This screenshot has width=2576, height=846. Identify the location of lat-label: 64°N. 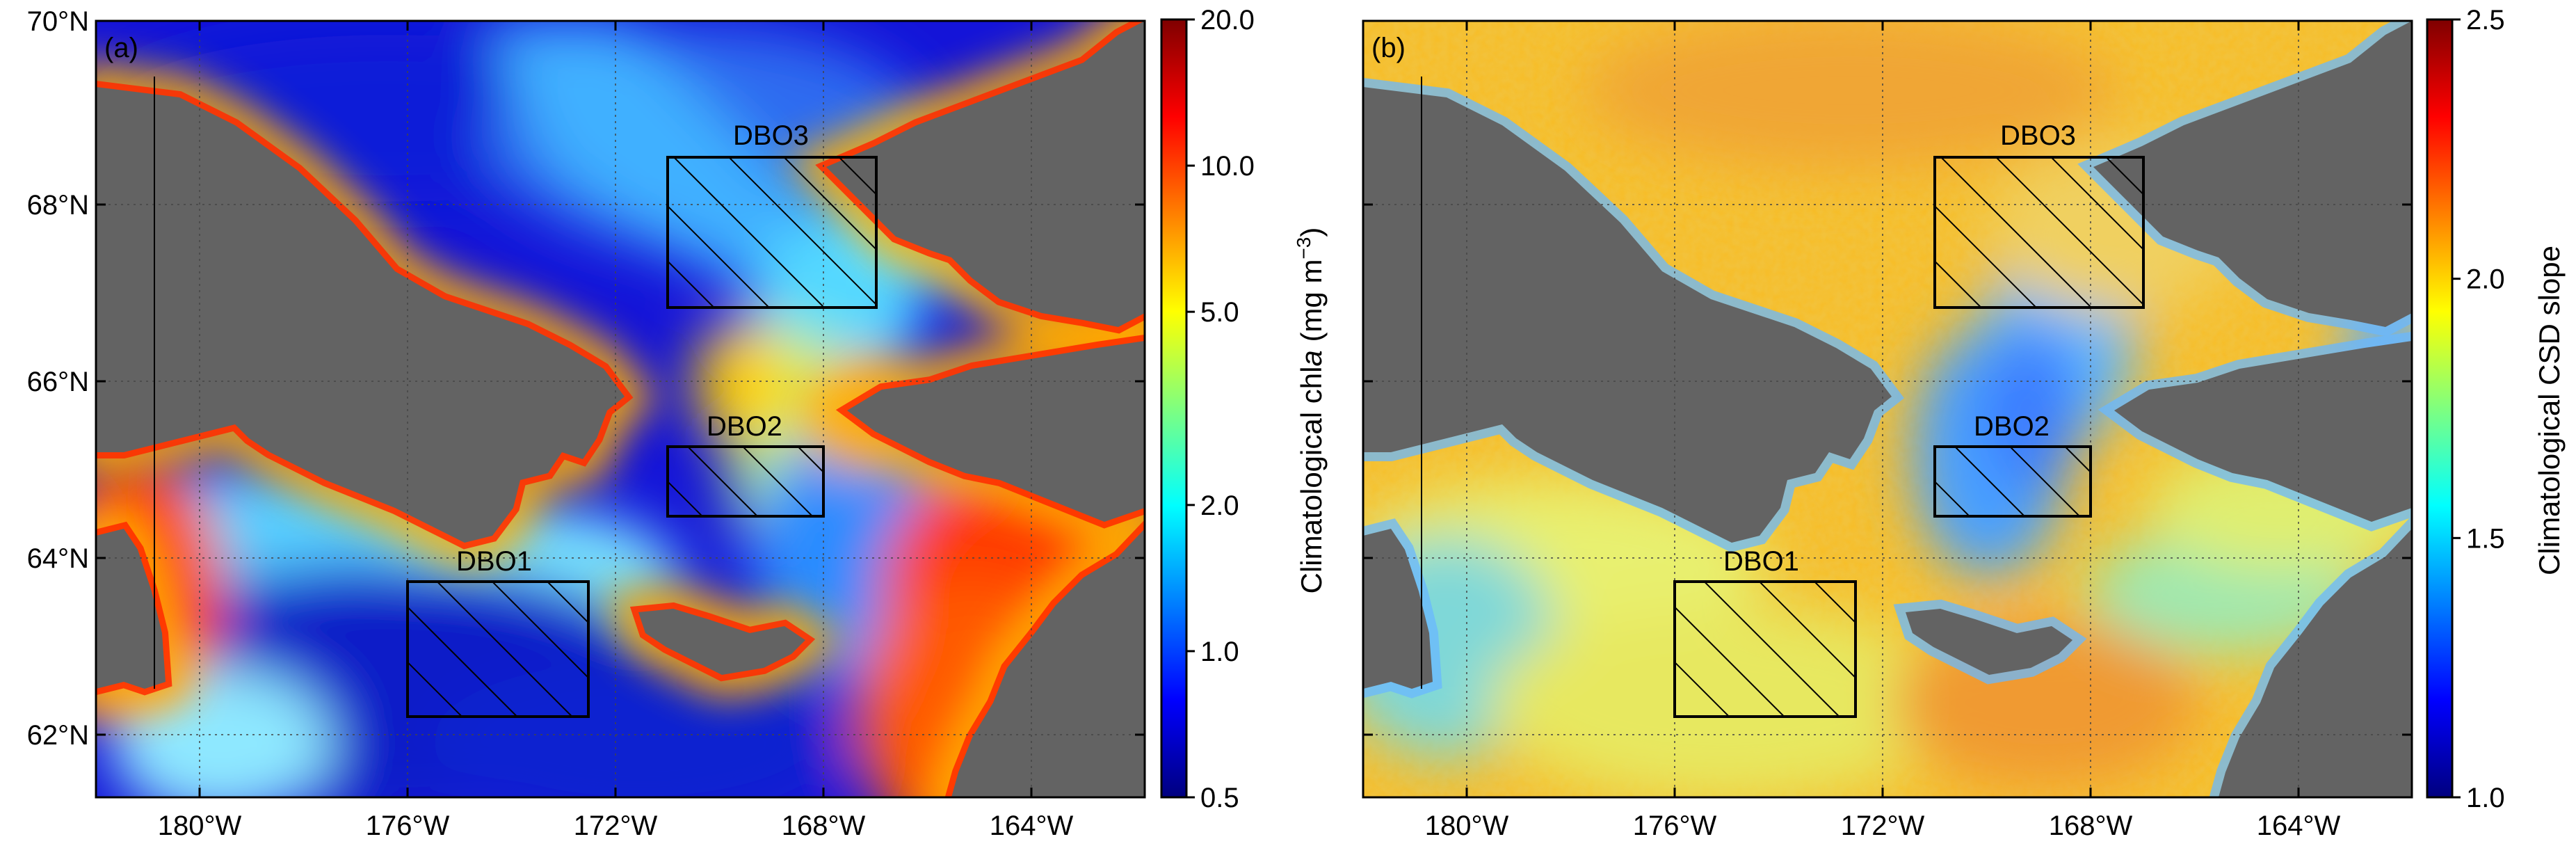
(58, 558).